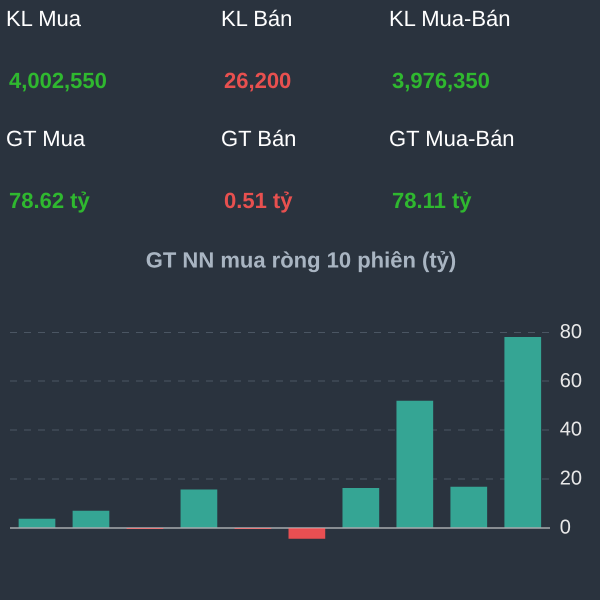 This screenshot has width=600, height=600. Describe the element at coordinates (58, 81) in the screenshot. I see `text: 4,002,550` at that location.